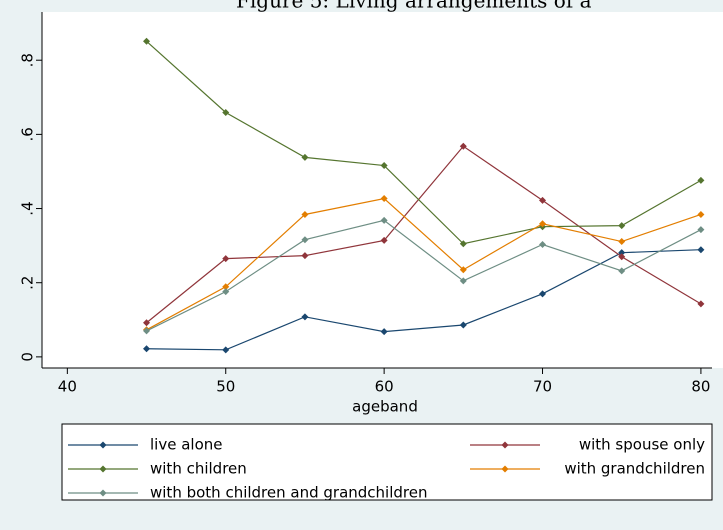 The height and width of the screenshot is (530, 723). Describe the element at coordinates (385, 407) in the screenshot. I see `x-axis-label: ageband` at that location.